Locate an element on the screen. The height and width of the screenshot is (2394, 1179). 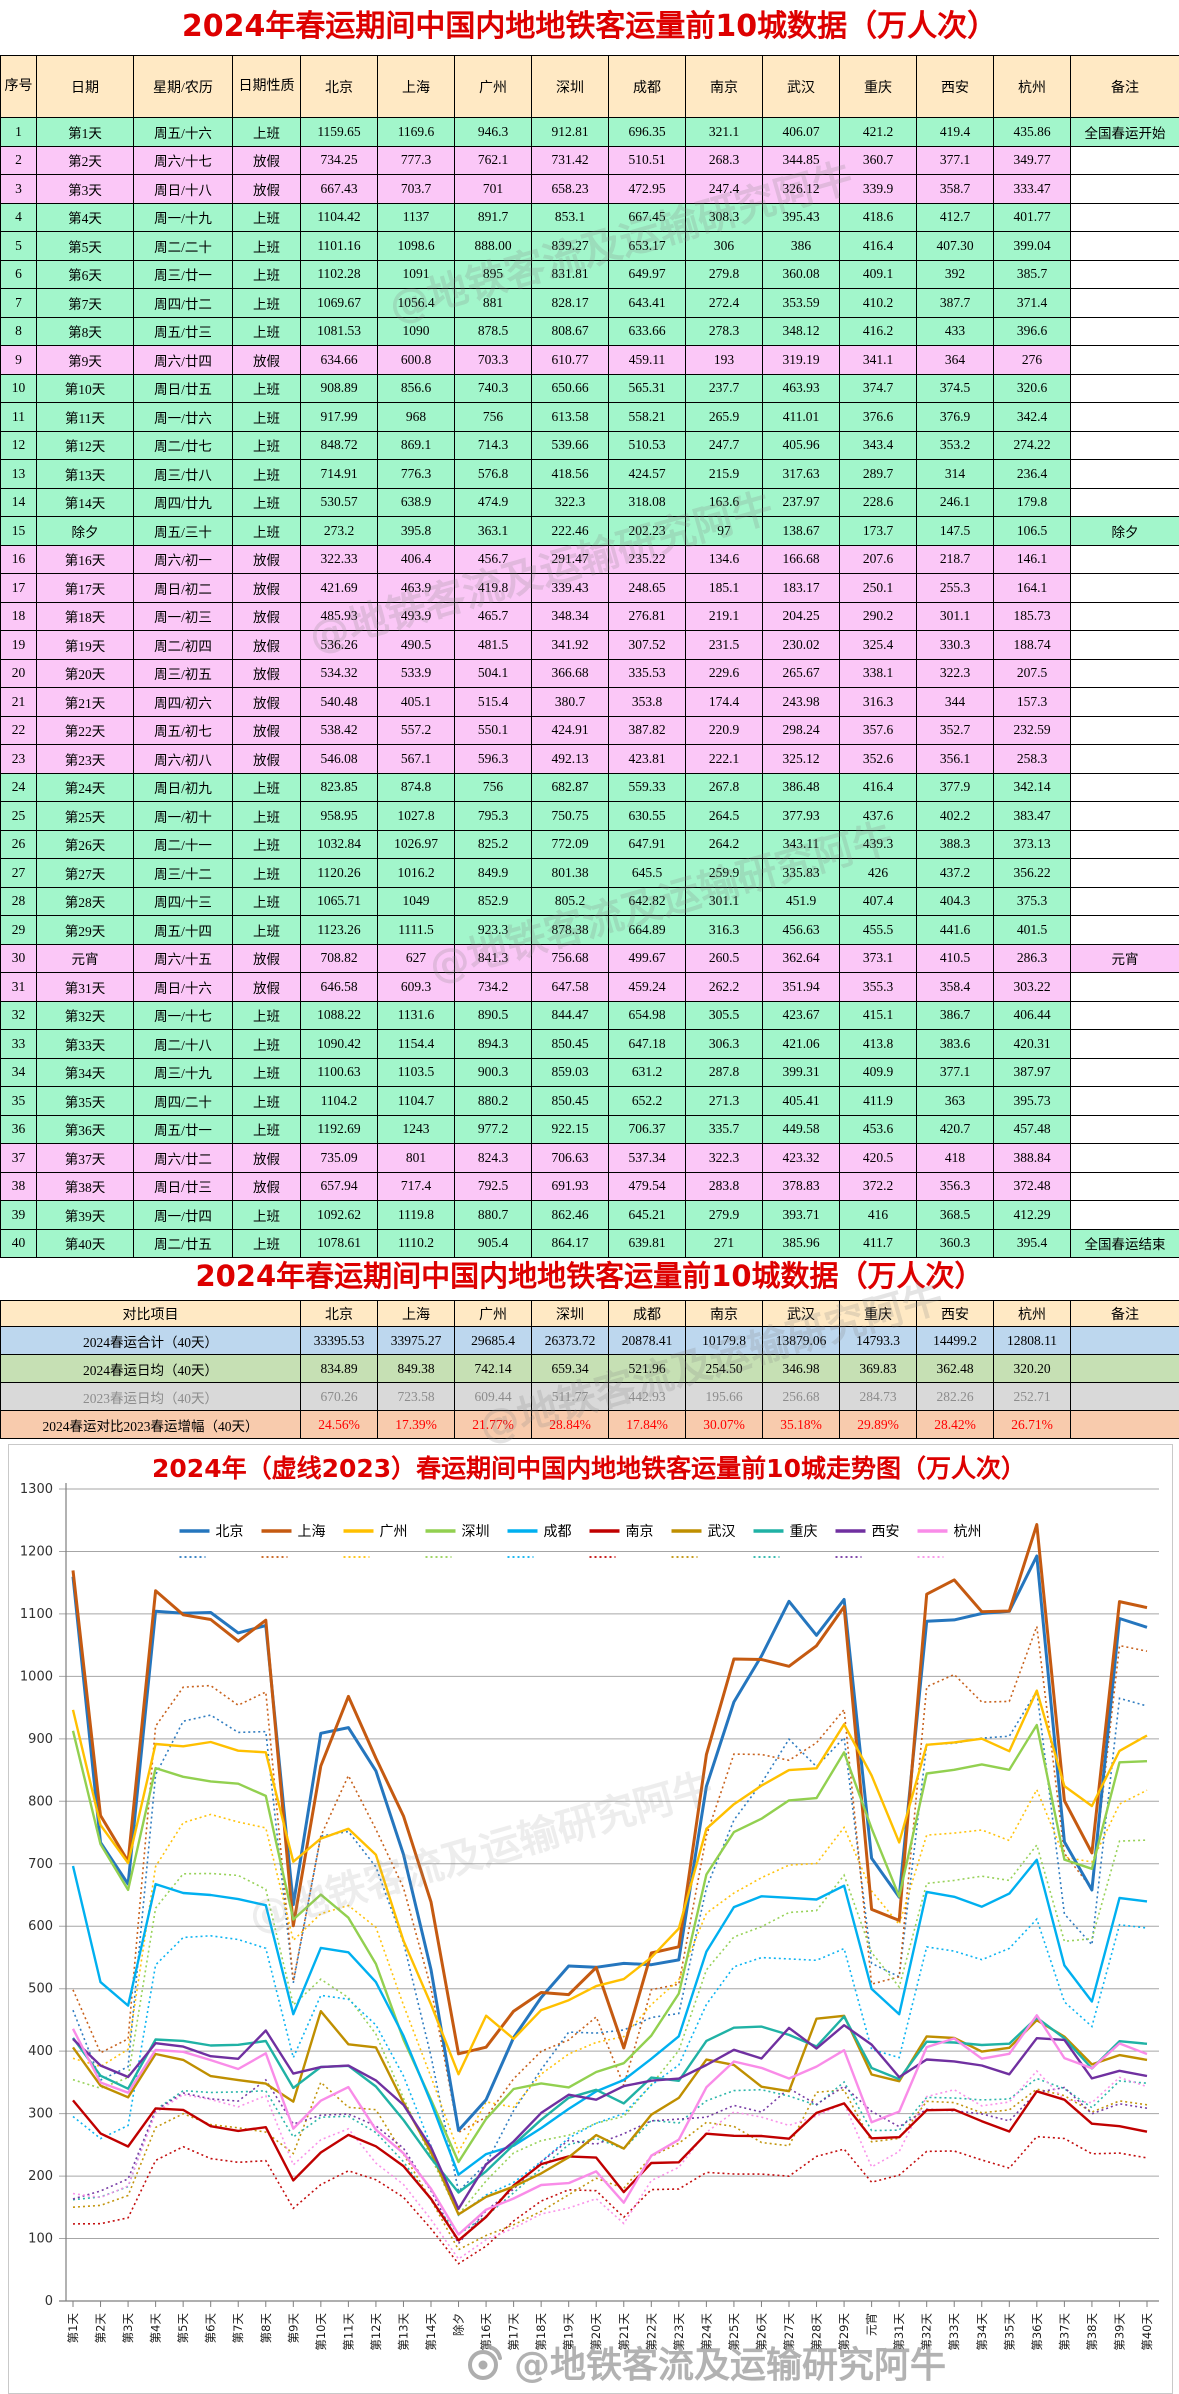
x-tick-label: 第12天 is located at coordinates (376, 2332).